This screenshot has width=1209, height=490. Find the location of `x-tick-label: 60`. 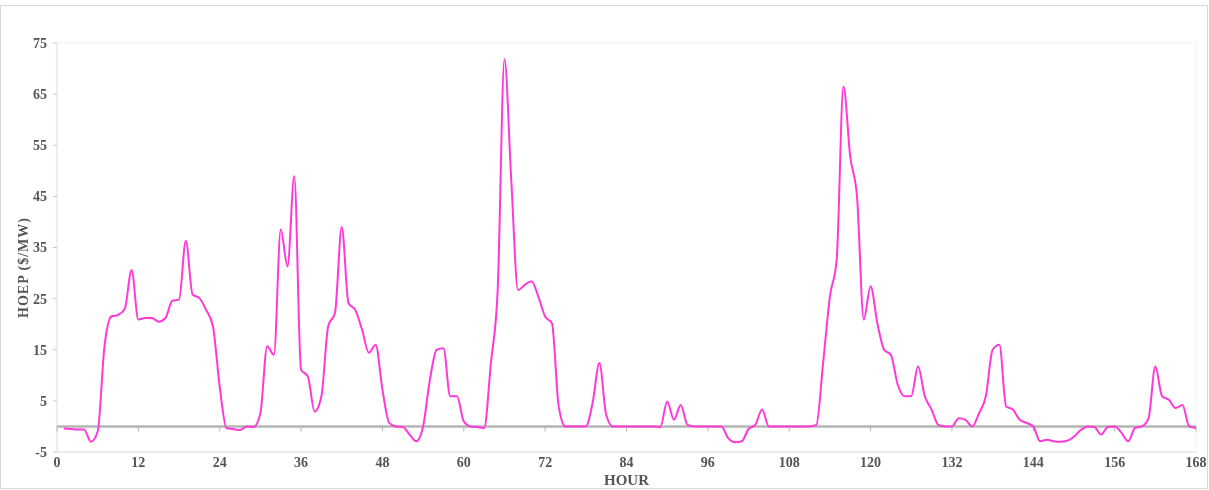

x-tick-label: 60 is located at coordinates (463, 462).